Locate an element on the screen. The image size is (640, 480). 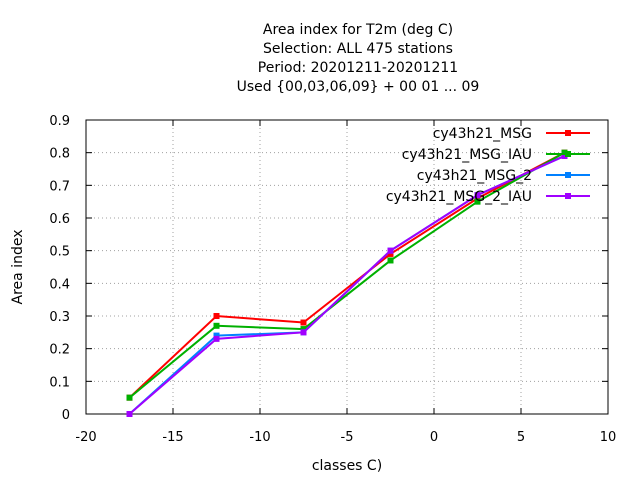
y-tick-label: 0.3 is located at coordinates (59, 317).